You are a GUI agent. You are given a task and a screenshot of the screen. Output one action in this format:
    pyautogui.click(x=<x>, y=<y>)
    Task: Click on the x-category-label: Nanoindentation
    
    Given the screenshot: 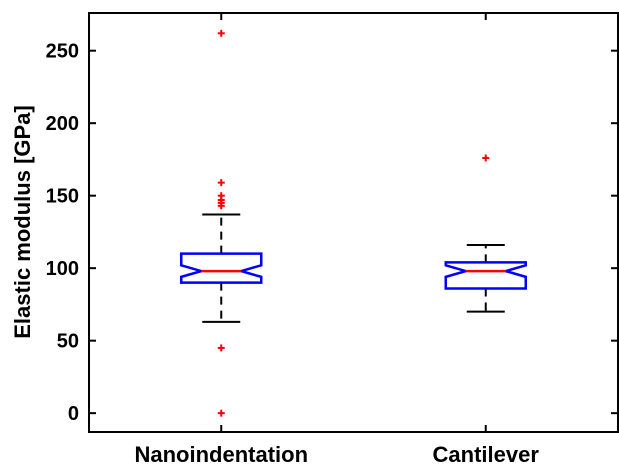 What is the action you would take?
    pyautogui.click(x=221, y=454)
    